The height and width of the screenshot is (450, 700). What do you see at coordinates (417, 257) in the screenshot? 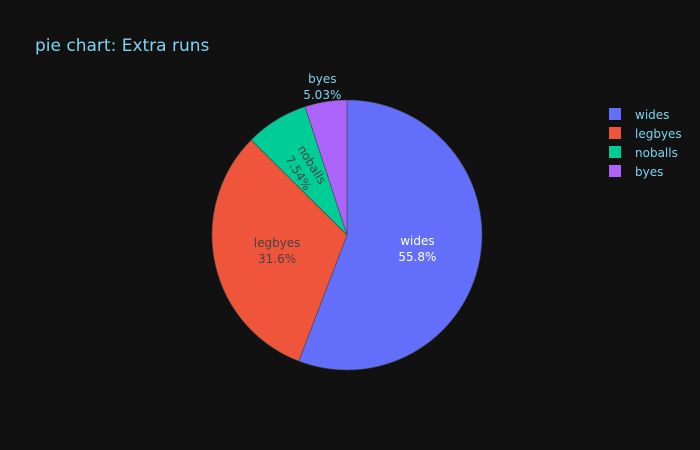
I see `slice-percent-label: 55.8%` at bounding box center [417, 257].